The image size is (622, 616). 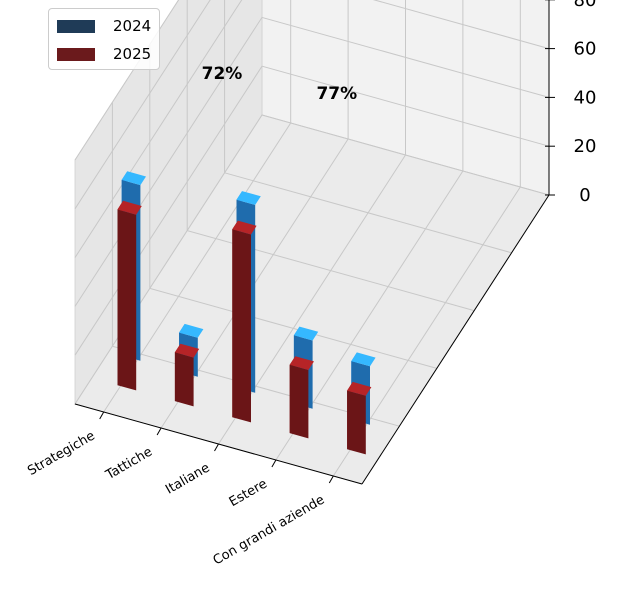 I want to click on z-tick-label: 0, so click(x=584, y=195).